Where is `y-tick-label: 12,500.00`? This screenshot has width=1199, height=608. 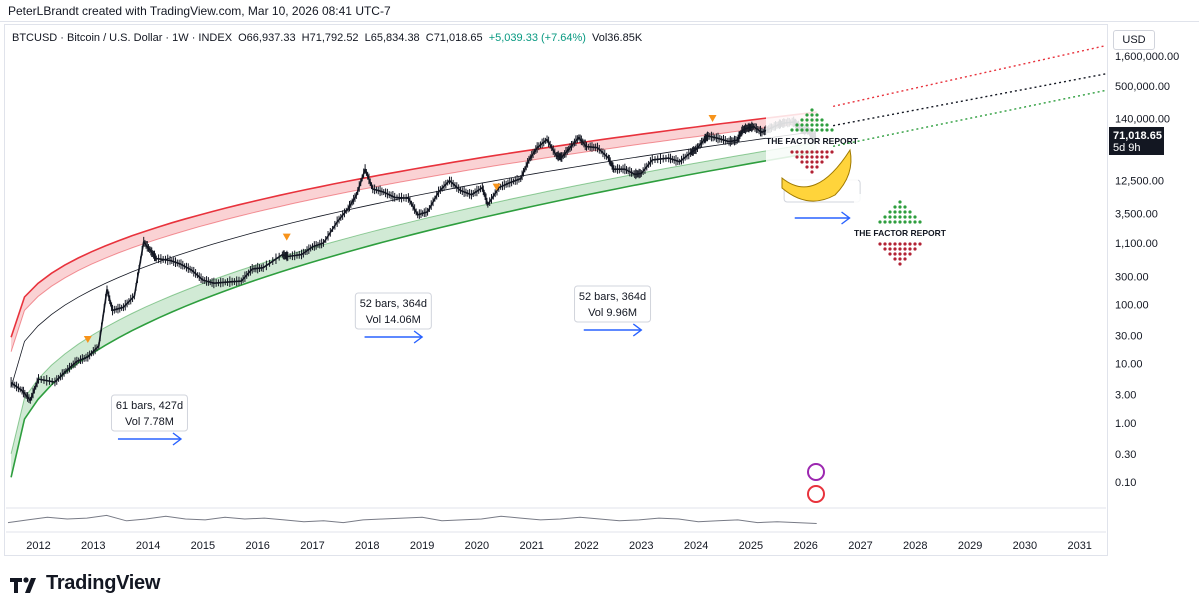
y-tick-label: 12,500.00 is located at coordinates (1139, 182).